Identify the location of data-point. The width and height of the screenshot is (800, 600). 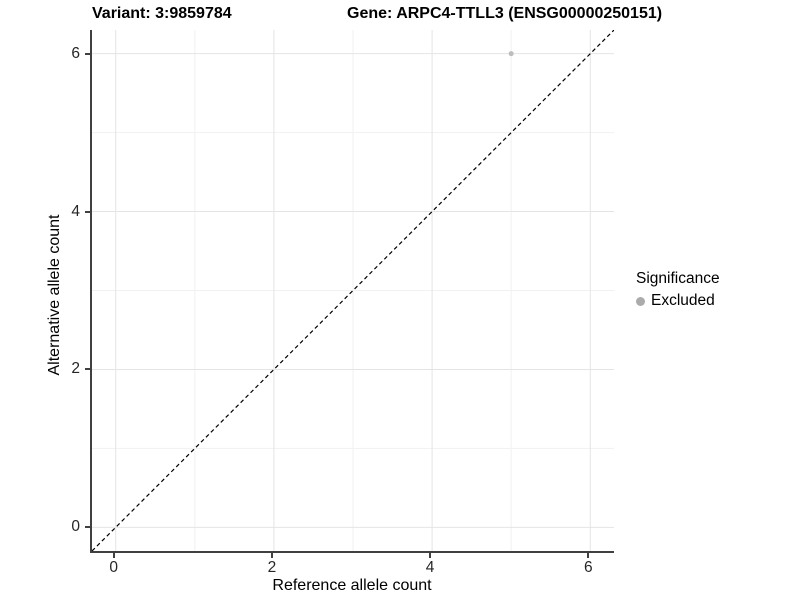
(511, 54).